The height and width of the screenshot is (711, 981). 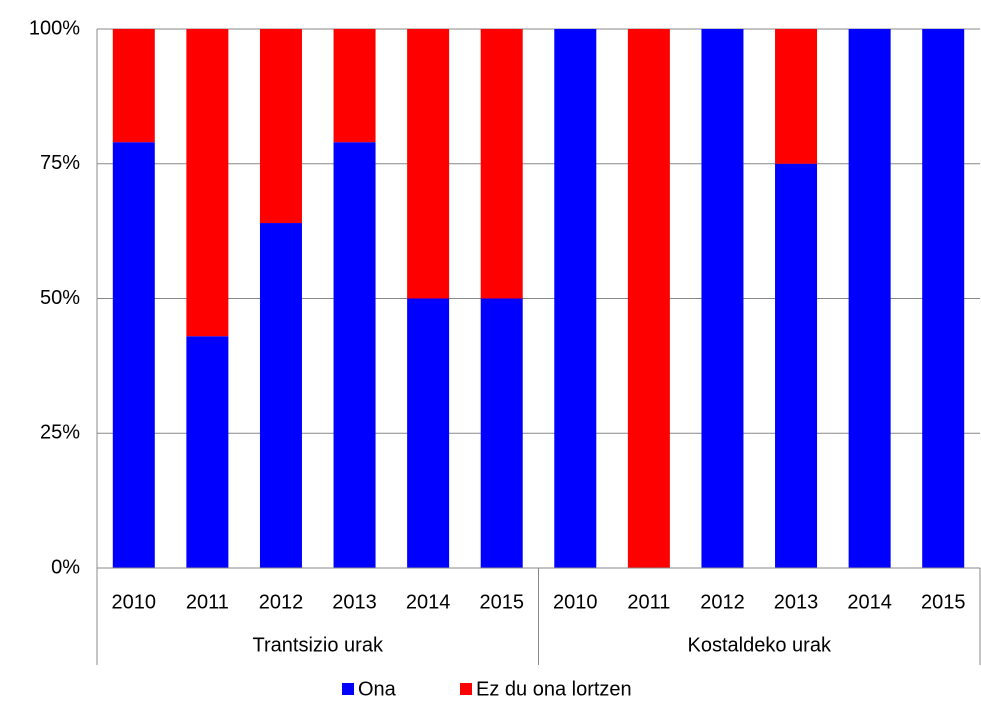 I want to click on legend-label: Ona, so click(x=377, y=689).